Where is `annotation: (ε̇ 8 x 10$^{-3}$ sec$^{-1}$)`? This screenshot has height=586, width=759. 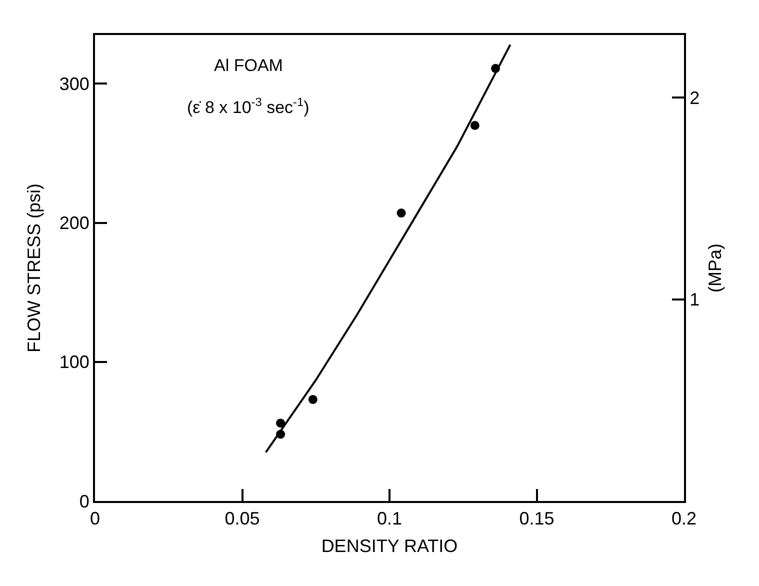
annotation: (ε̇ 8 x 10$^{-3}$ sec$^{-1}$) is located at coordinates (248, 106).